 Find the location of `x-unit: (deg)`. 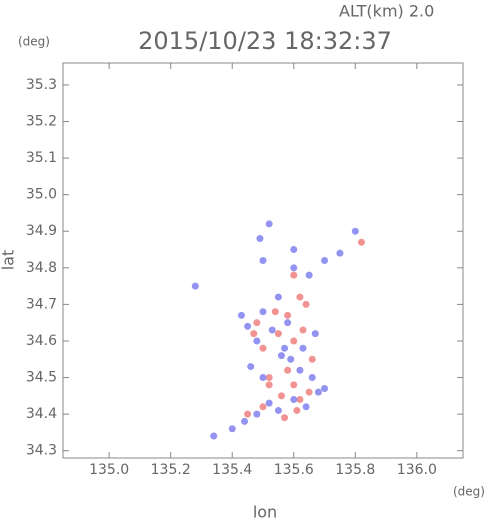

x-unit: (deg) is located at coordinates (469, 492).